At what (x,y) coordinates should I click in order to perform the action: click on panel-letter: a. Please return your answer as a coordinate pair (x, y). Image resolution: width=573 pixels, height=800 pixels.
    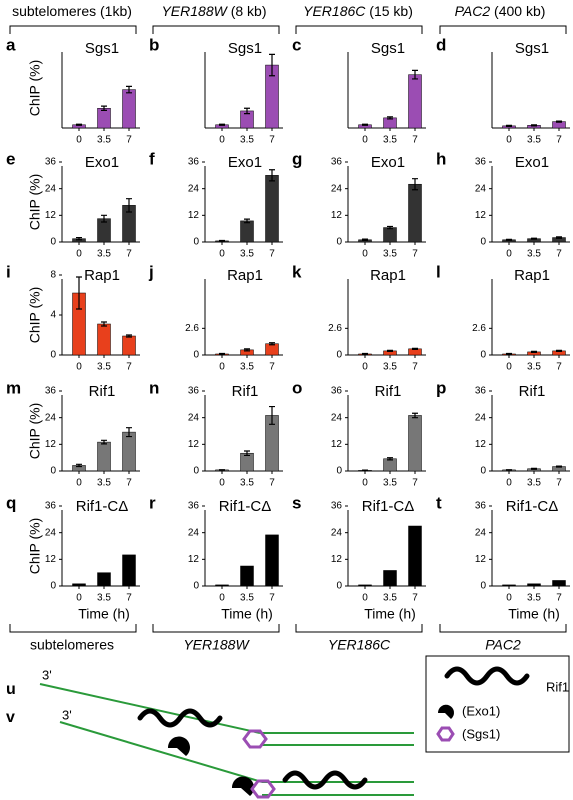
    Looking at the image, I should click on (11, 44).